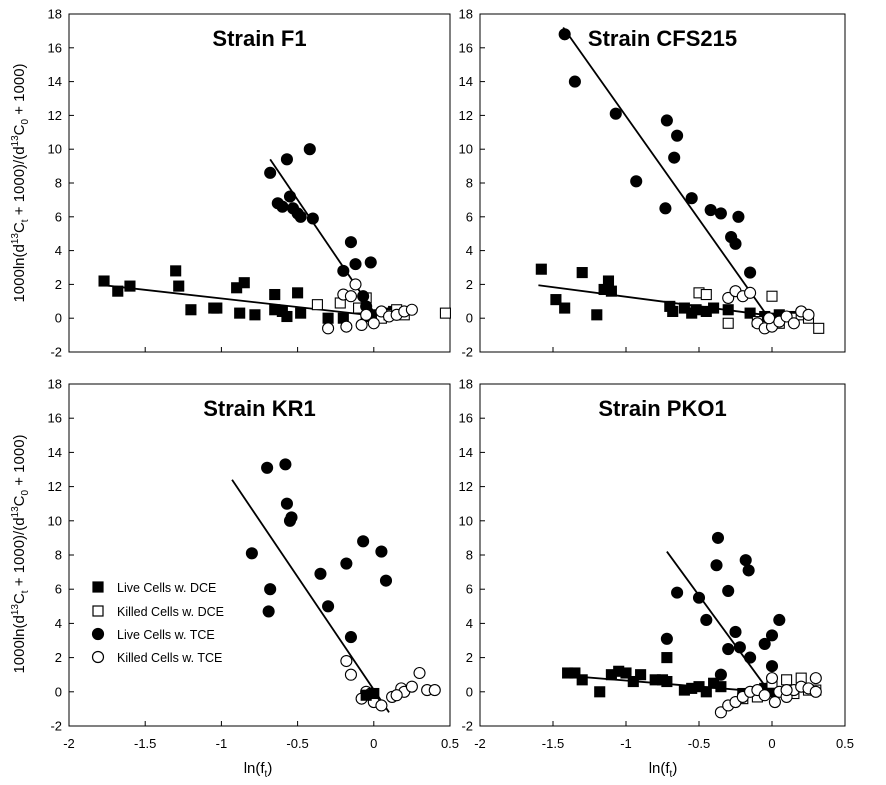  Describe the element at coordinates (699, 743) in the screenshot. I see `x-tick-label: -0.5` at that location.